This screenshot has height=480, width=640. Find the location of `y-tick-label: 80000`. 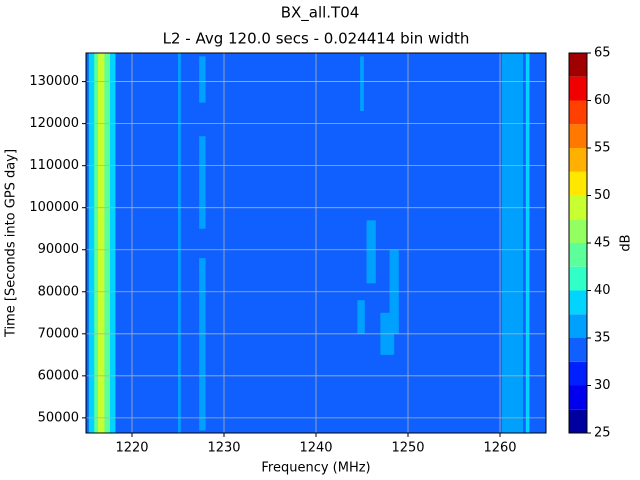

y-tick-label: 80000 is located at coordinates (58, 291).